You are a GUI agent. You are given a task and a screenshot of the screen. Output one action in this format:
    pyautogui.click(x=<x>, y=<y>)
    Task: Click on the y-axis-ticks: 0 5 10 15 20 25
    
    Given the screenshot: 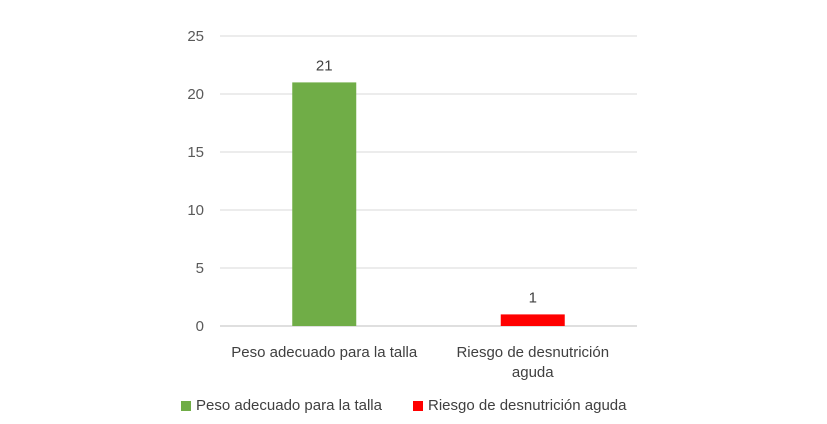 What is the action you would take?
    pyautogui.click(x=195, y=181)
    